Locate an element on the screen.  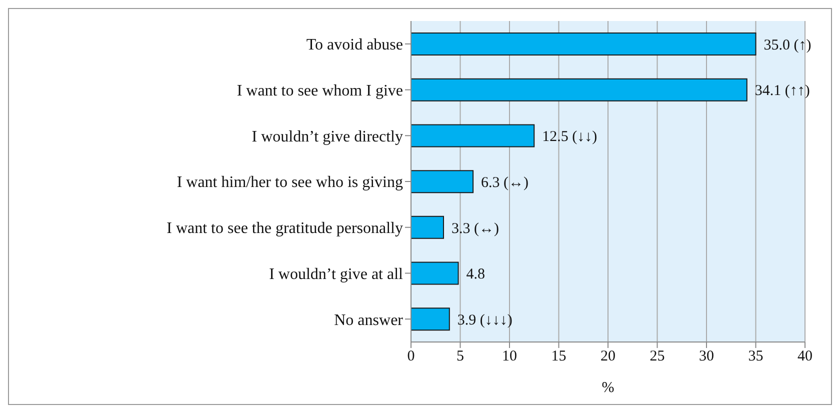
x-axis-title: % is located at coordinates (608, 388).